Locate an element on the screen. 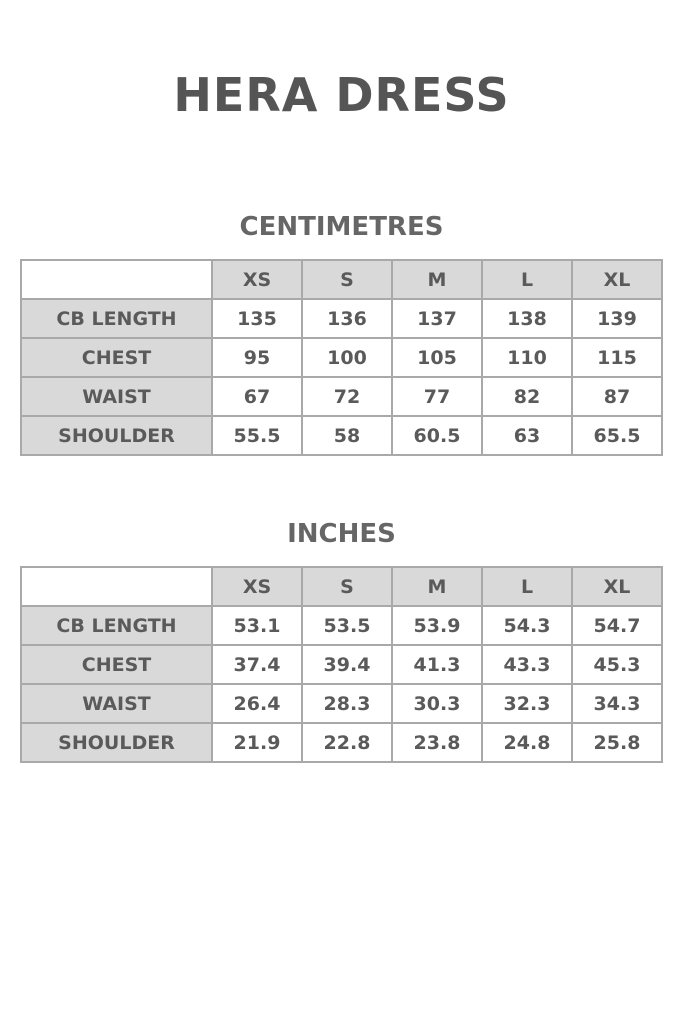 This screenshot has width=683, height=1024. table-row: CHEST 95 100 105 110 115 is located at coordinates (341, 357).